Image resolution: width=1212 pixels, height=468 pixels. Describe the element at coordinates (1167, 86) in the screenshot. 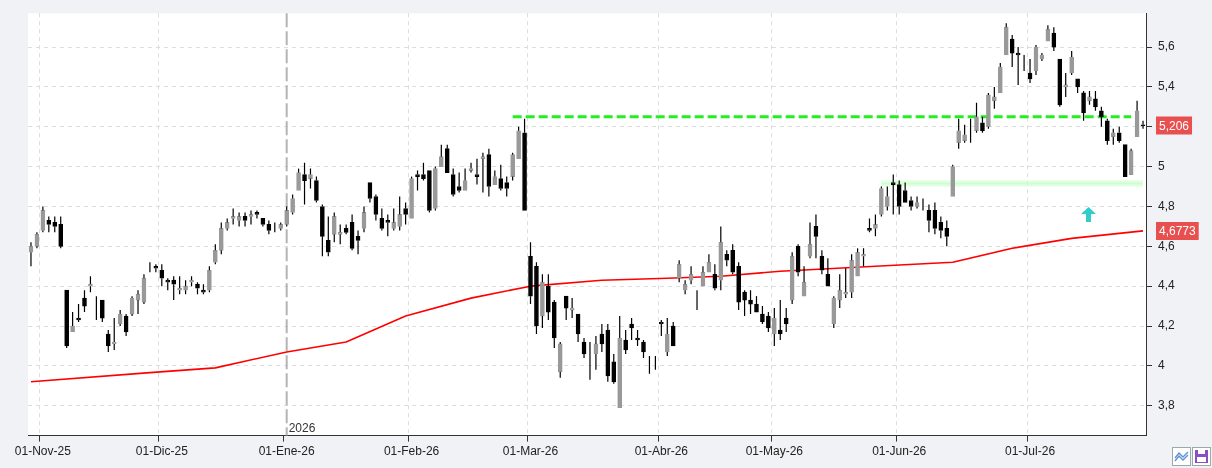

I see `y-tick-label: 5,4` at that location.